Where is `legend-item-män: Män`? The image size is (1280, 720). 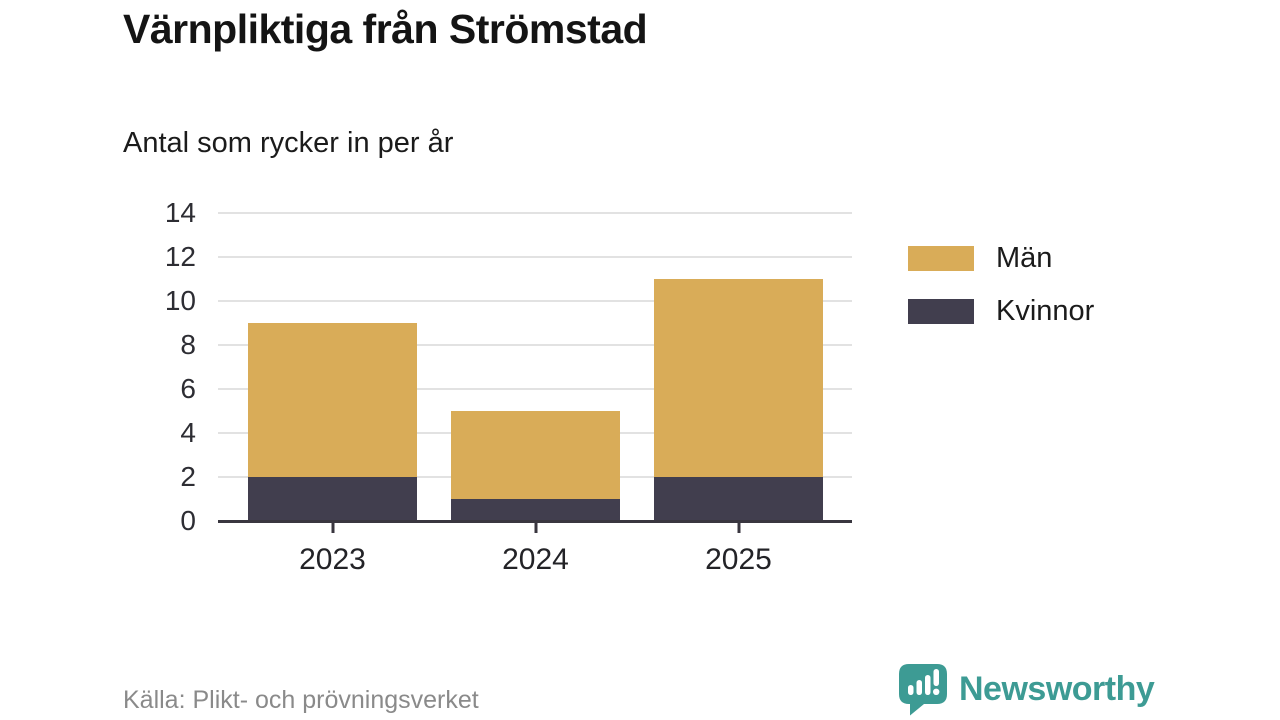 legend-item-män: Män is located at coordinates (1001, 258).